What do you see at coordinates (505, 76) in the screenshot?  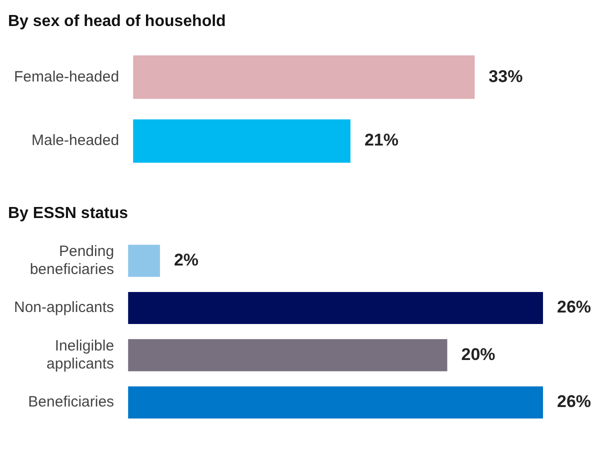 I see `data-label: 33%` at bounding box center [505, 76].